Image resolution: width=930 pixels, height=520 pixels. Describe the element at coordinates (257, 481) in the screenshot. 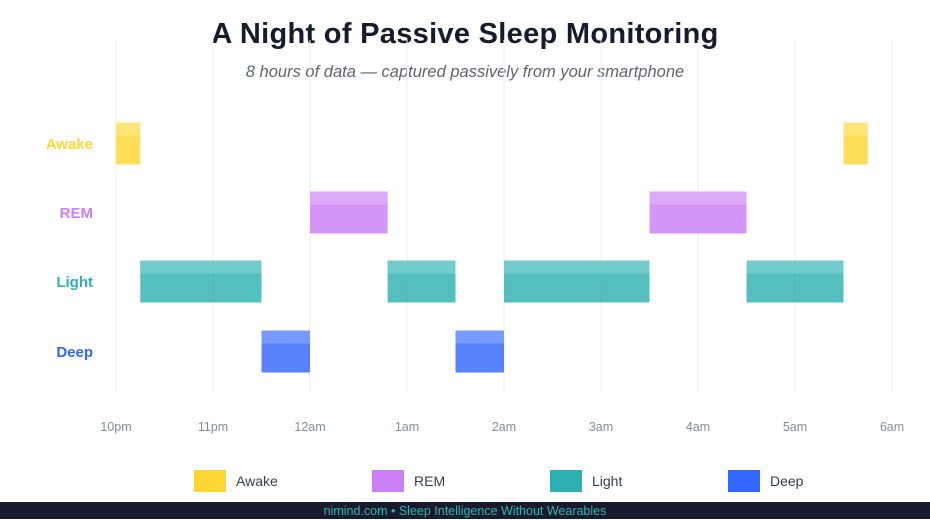

I see `legend-label: Awake` at that location.